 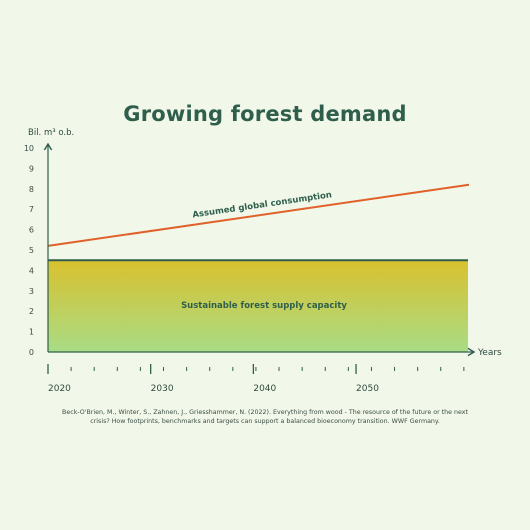 I want to click on y-axis-label: Bil. m³ o.b., so click(x=51, y=133).